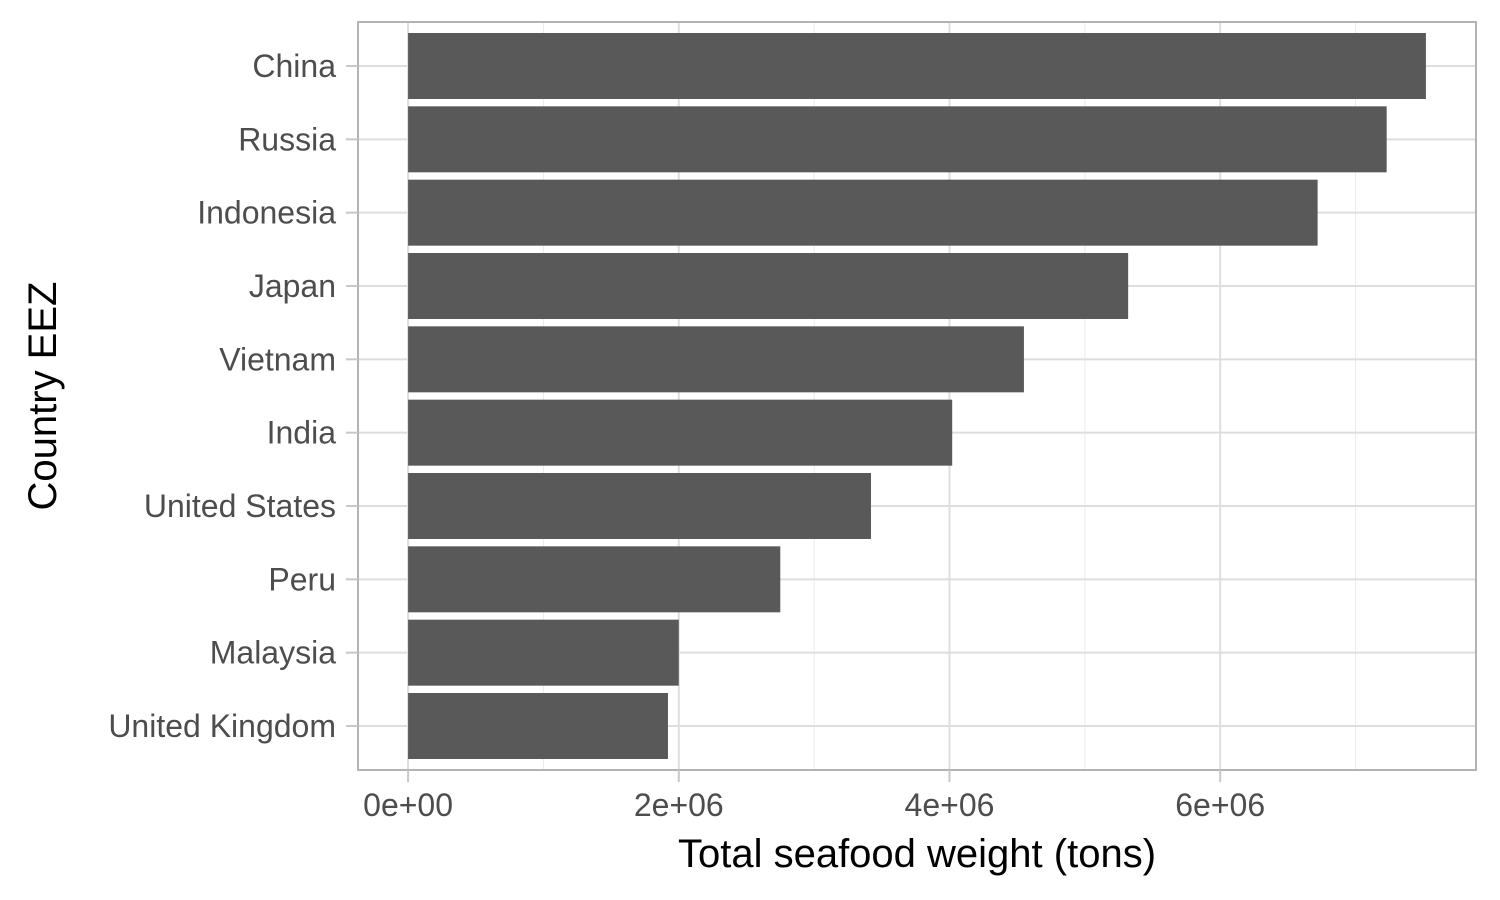 The image size is (1500, 900). I want to click on x-axis: 0e+00 2e+06 4e+06 6e+06, so click(814, 796).